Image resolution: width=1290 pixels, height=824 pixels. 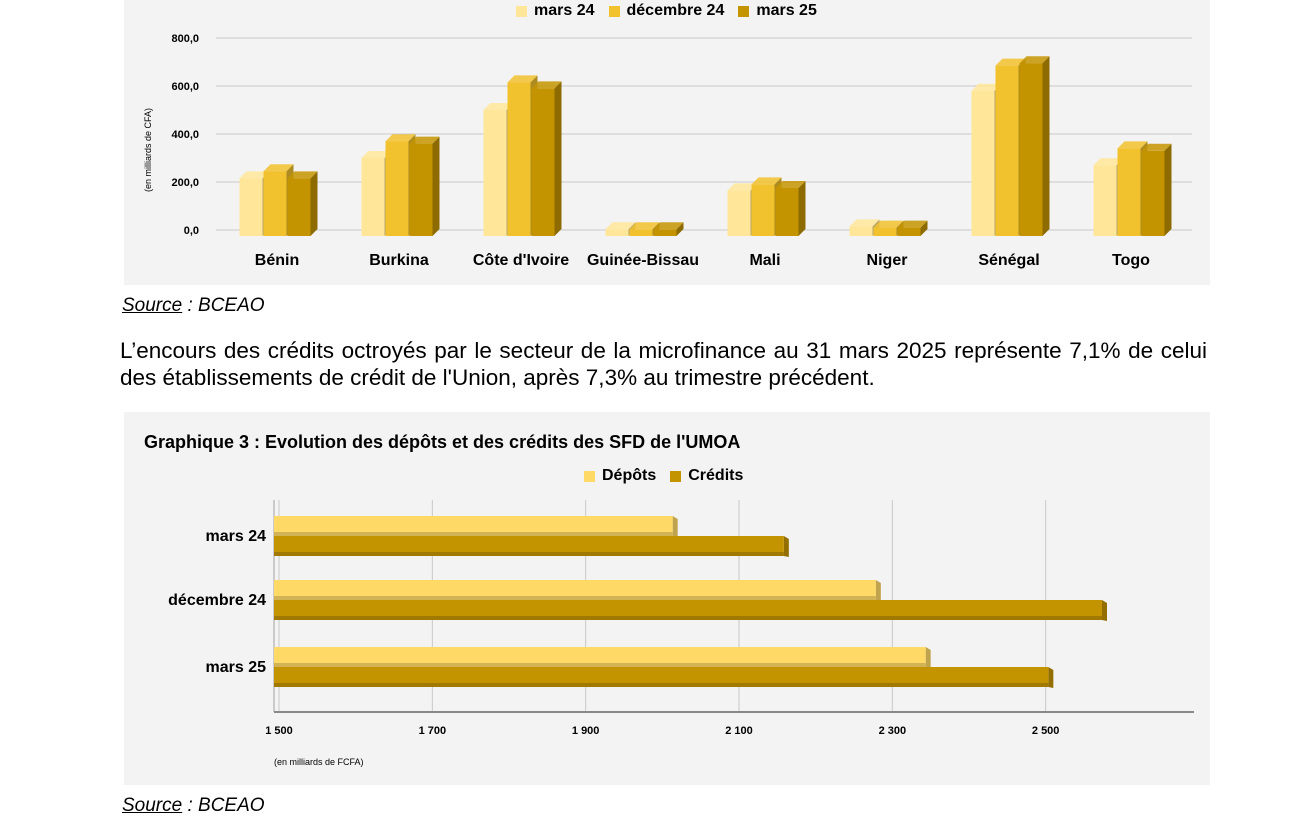 I want to click on x-tick-label: 2 500, so click(x=1046, y=731).